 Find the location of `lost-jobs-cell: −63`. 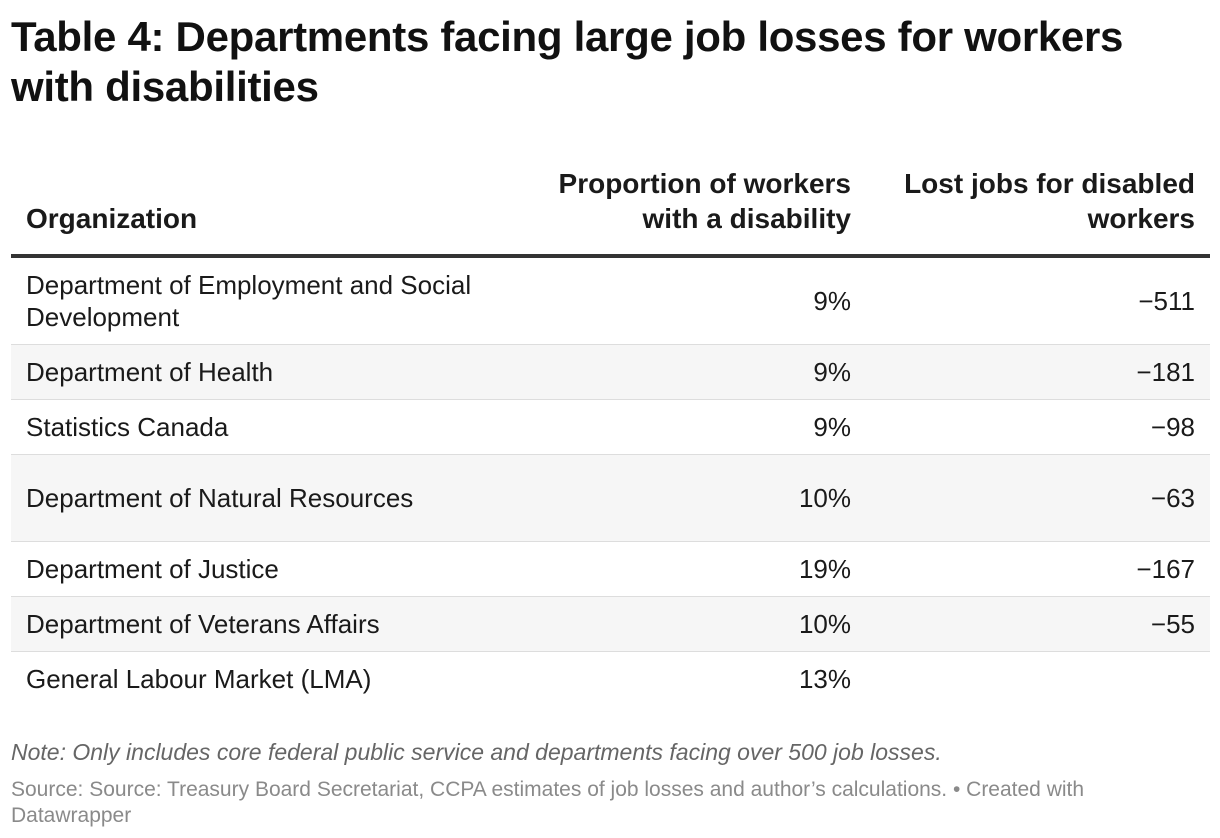

lost-jobs-cell: −63 is located at coordinates (1038, 498).